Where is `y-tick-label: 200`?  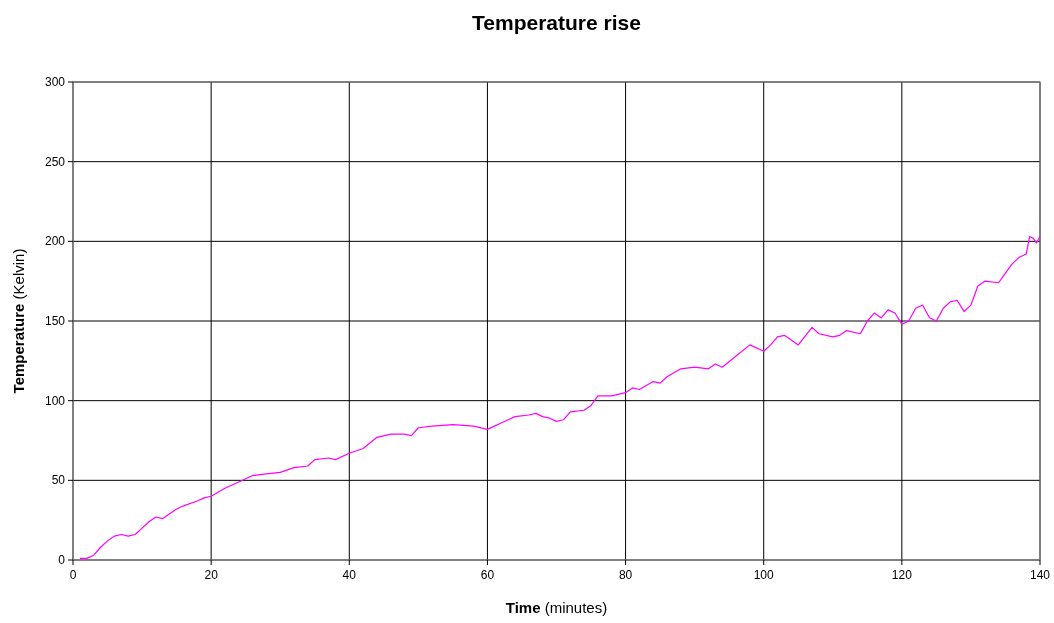 y-tick-label: 200 is located at coordinates (55, 241).